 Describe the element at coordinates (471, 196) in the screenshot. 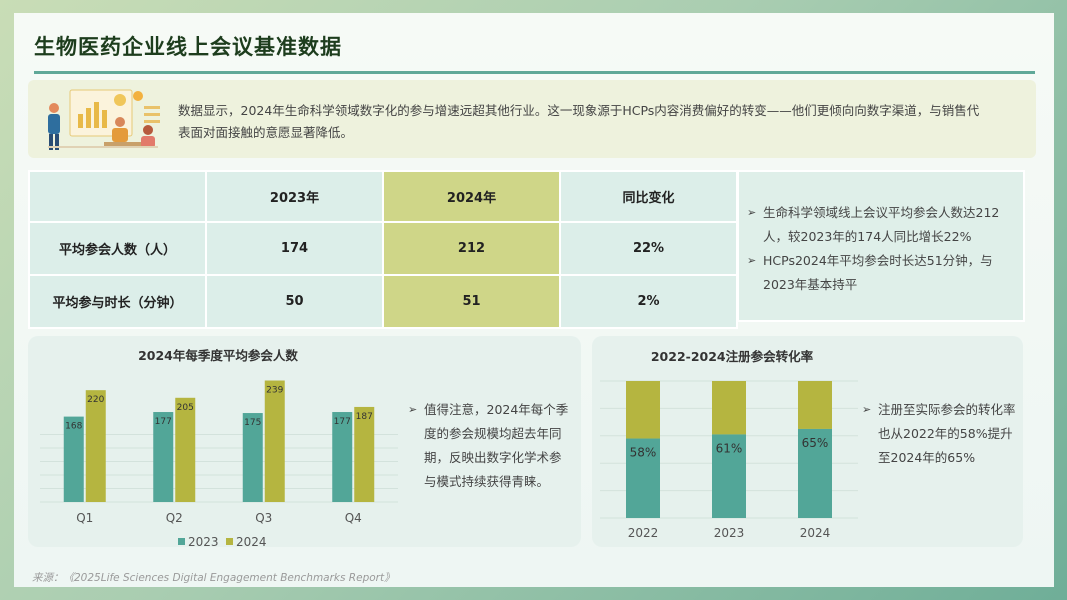

I see `table-header-cell: 2024年` at that location.